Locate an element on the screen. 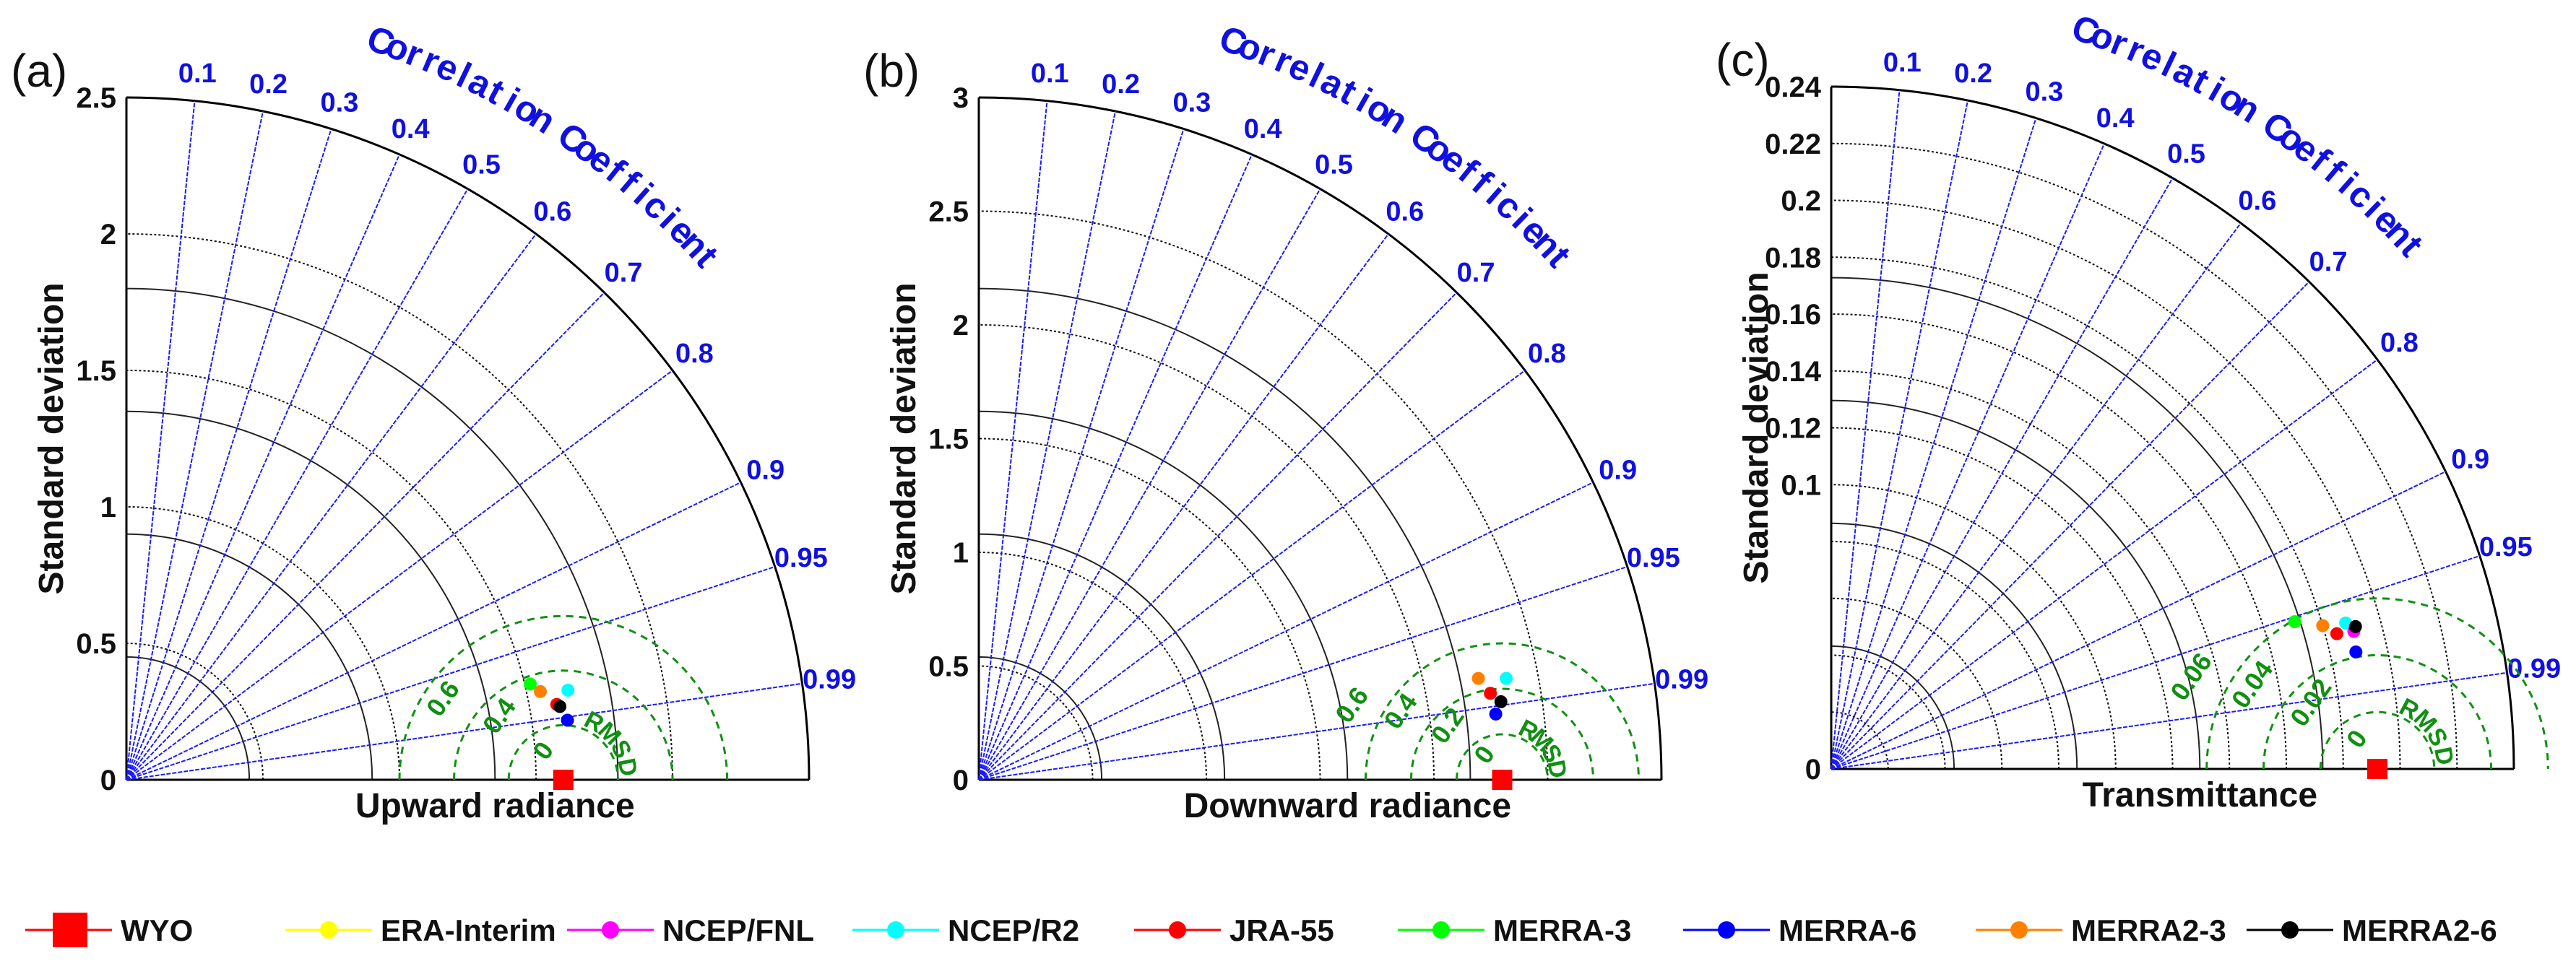  rmsd-level-label: 0.4 is located at coordinates (500, 715).